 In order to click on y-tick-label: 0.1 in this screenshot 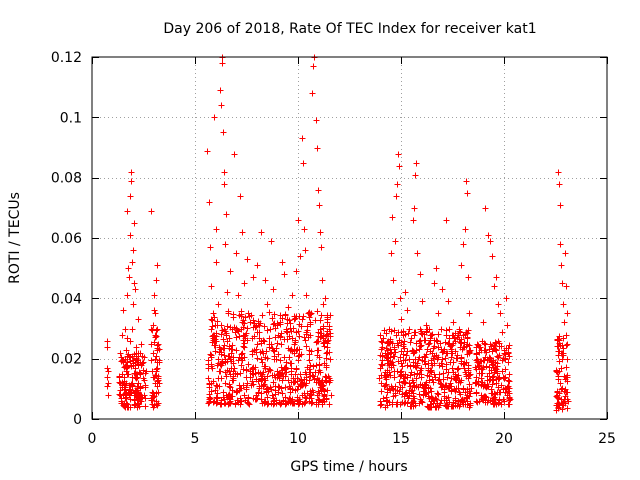, I will do `click(71, 118)`.